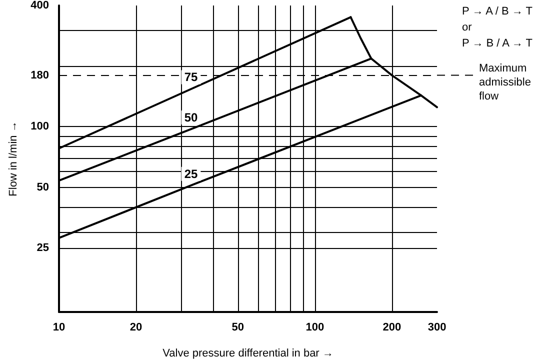 The image size is (552, 364). I want to click on text: P → A / B → T, so click(497, 12).